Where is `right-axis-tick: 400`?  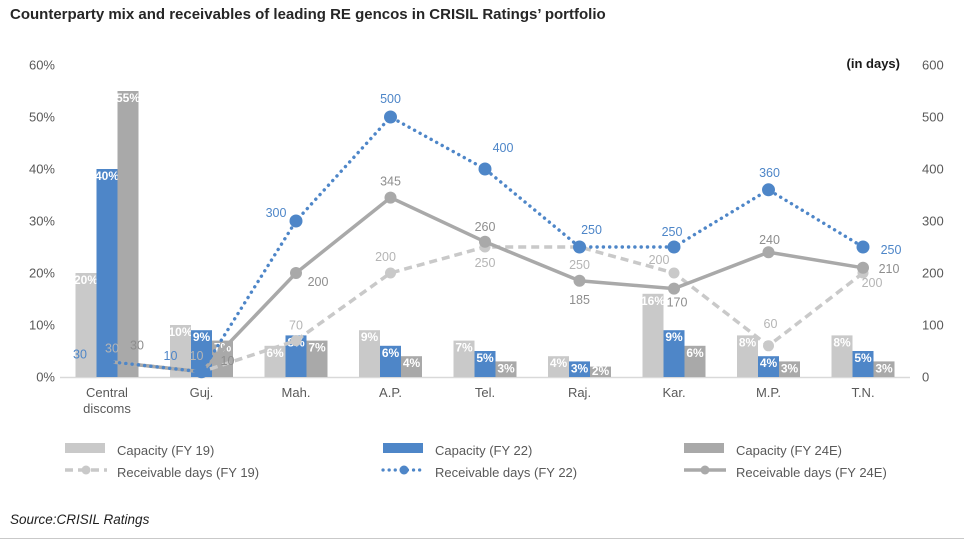
right-axis-tick: 400 is located at coordinates (933, 169).